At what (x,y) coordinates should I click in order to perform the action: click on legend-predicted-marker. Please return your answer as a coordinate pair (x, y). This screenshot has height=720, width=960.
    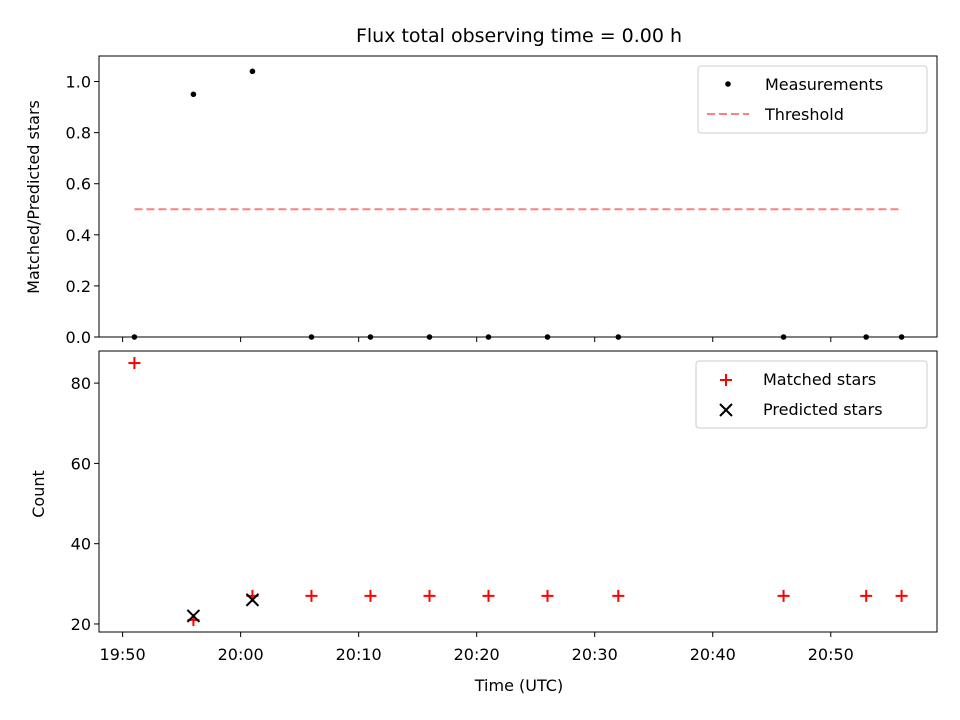
    Looking at the image, I should click on (726, 410).